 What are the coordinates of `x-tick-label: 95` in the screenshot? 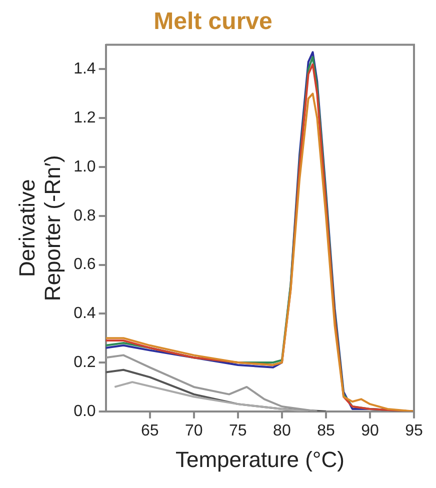 It's located at (414, 431).